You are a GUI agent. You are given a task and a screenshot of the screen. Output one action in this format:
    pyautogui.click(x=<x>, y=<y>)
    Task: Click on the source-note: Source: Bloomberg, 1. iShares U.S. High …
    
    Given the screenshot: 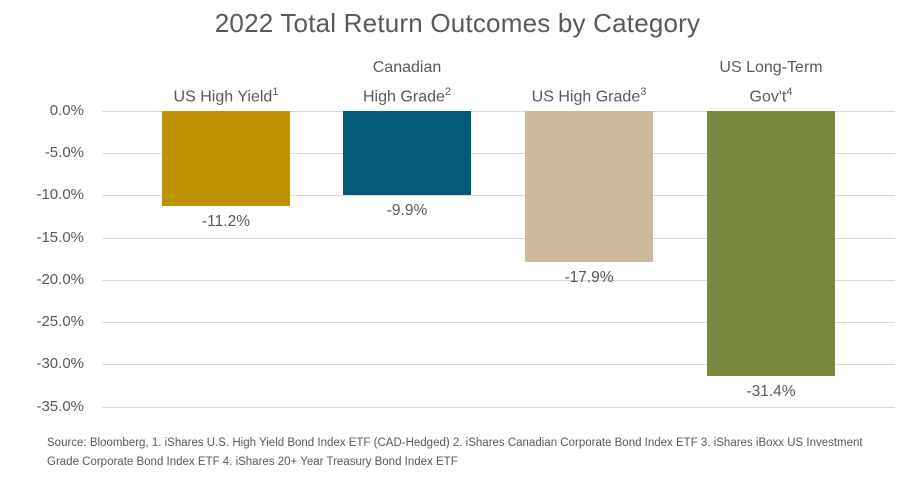 What is the action you would take?
    pyautogui.click(x=455, y=453)
    